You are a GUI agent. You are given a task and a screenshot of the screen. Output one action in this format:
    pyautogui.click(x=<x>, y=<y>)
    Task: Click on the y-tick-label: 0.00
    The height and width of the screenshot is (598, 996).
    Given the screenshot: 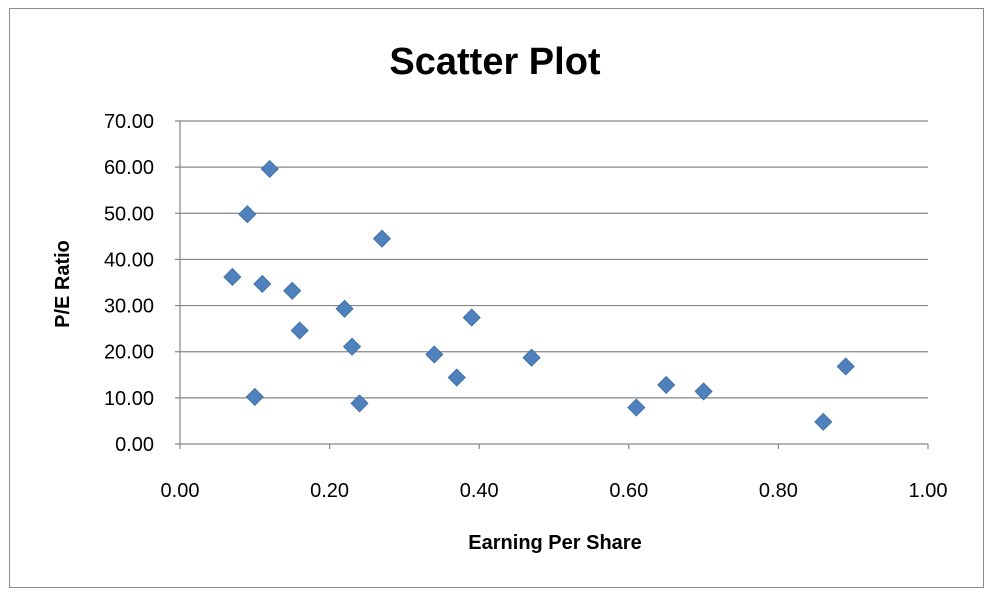 What is the action you would take?
    pyautogui.click(x=134, y=445)
    